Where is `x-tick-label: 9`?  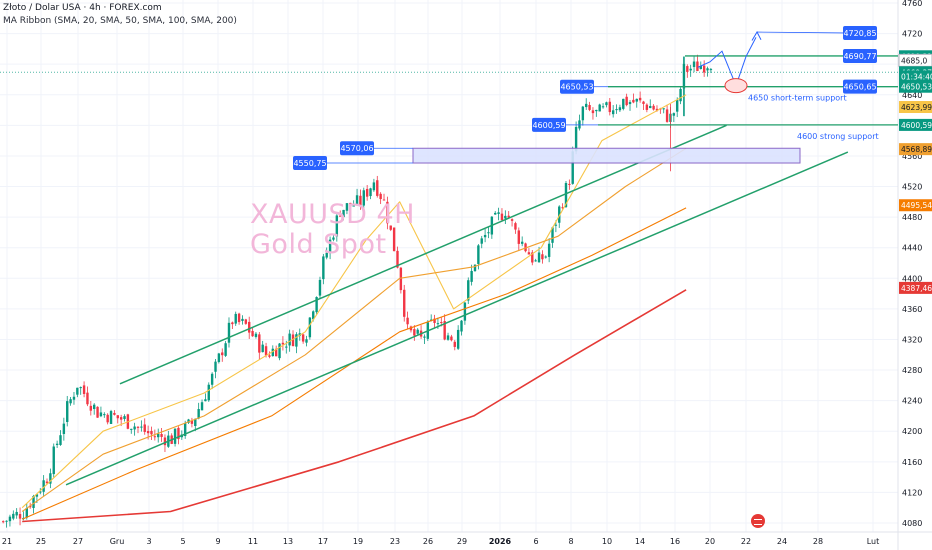
x-tick-label: 9 is located at coordinates (217, 541).